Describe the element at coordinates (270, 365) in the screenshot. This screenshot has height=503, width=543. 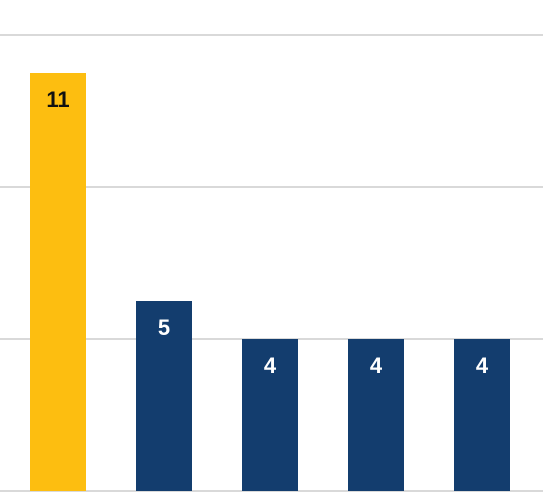
I see `data-label-2: 4` at that location.